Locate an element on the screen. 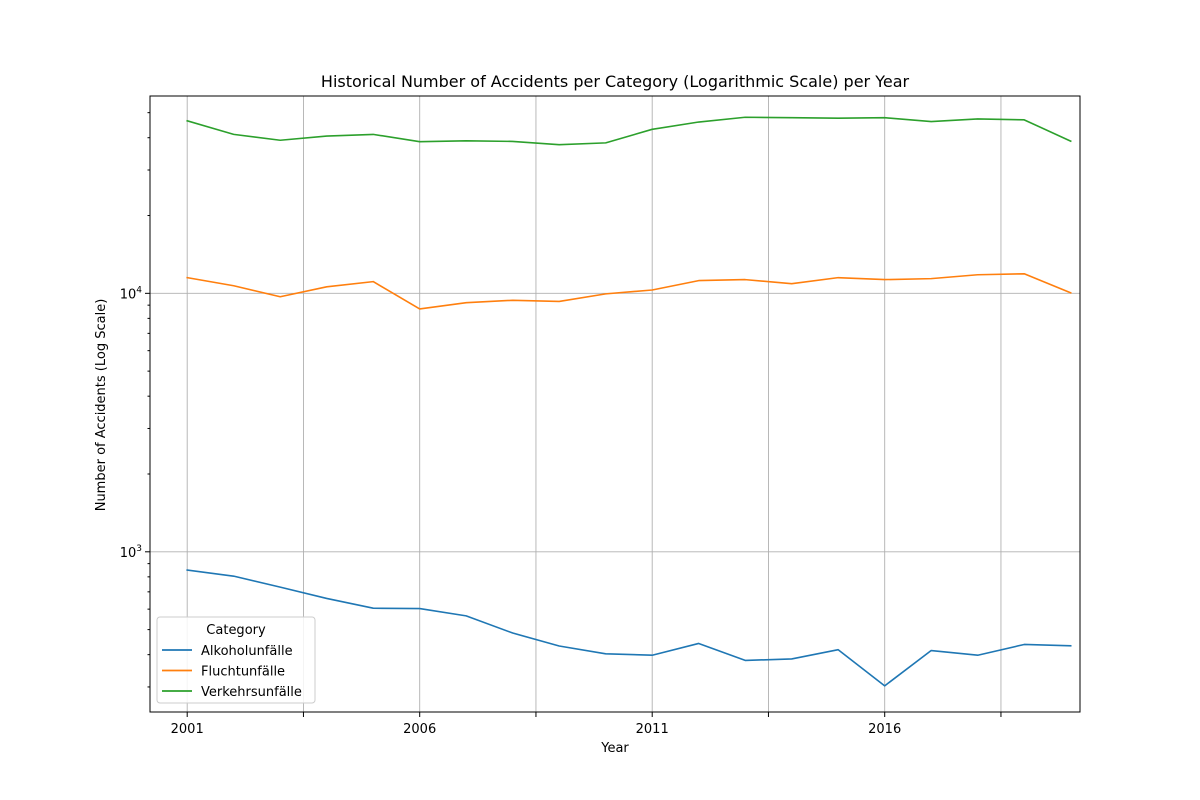 The width and height of the screenshot is (1200, 800). x-tick-label: 2011 is located at coordinates (652, 729).